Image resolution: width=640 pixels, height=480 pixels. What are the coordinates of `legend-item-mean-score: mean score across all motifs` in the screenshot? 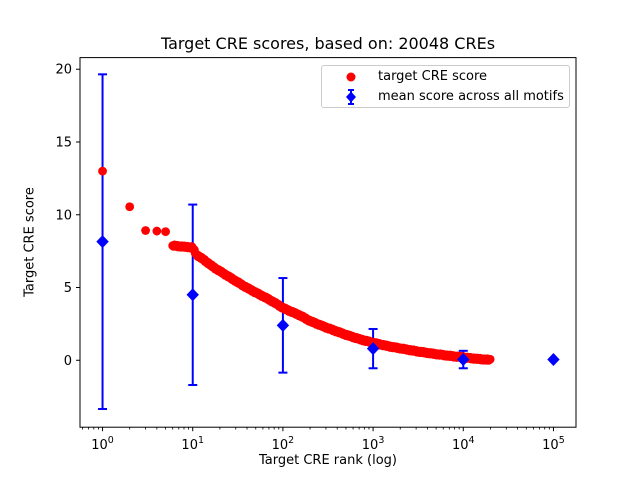 It's located at (452, 96).